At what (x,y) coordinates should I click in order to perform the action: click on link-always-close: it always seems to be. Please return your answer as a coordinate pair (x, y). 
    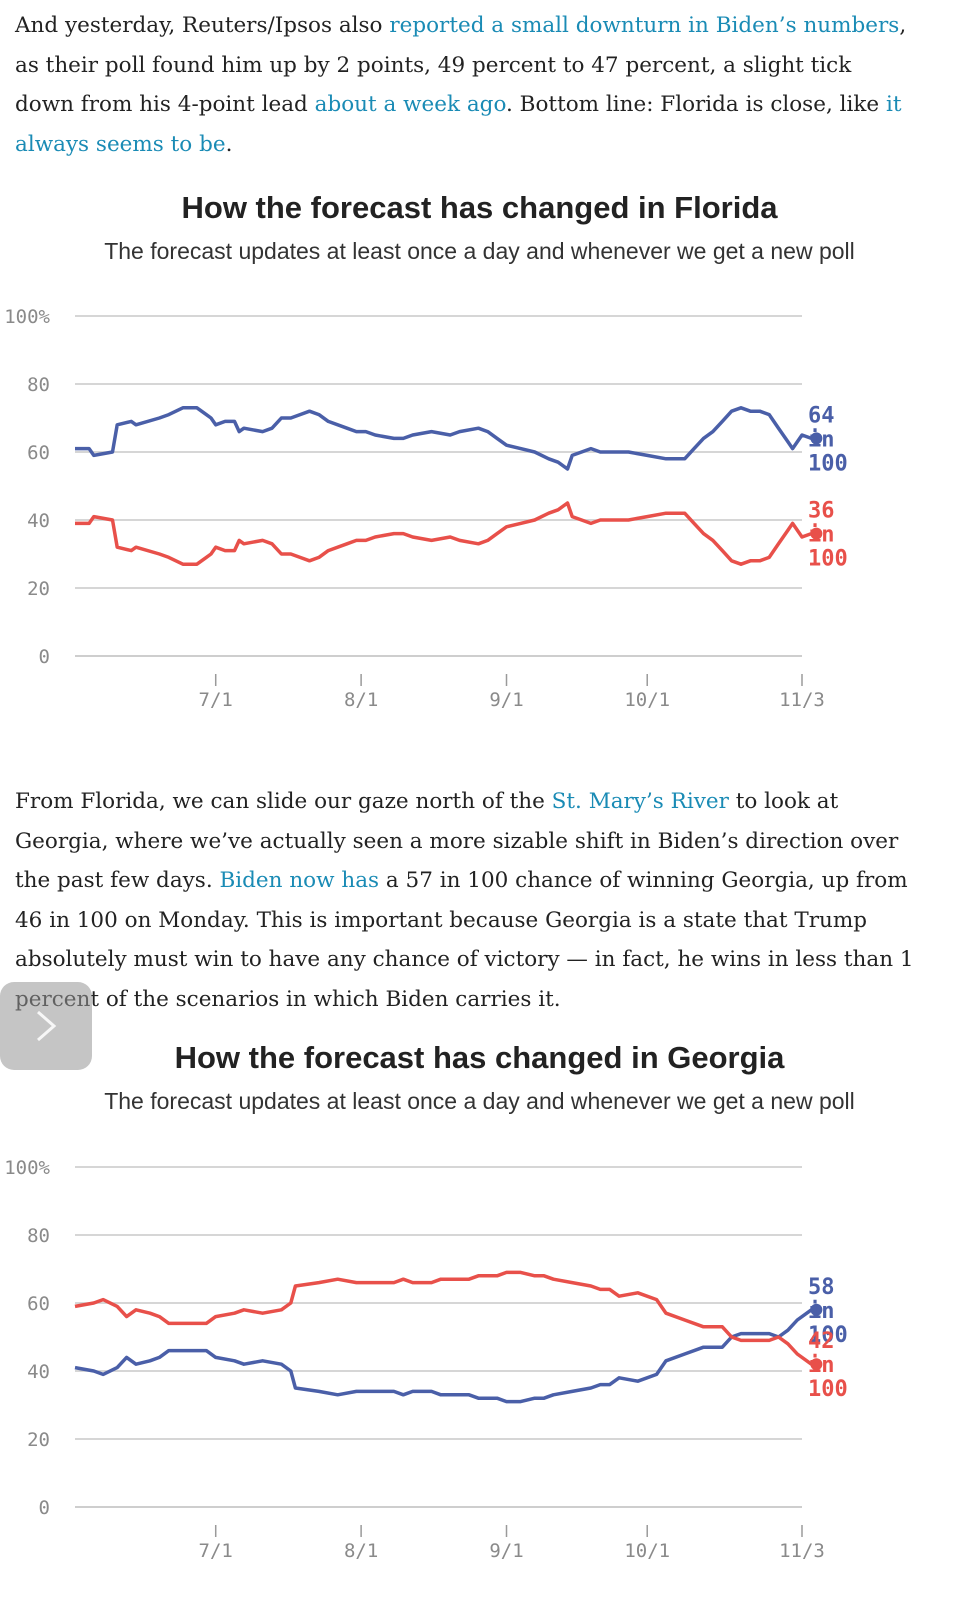
    Looking at the image, I should click on (458, 124).